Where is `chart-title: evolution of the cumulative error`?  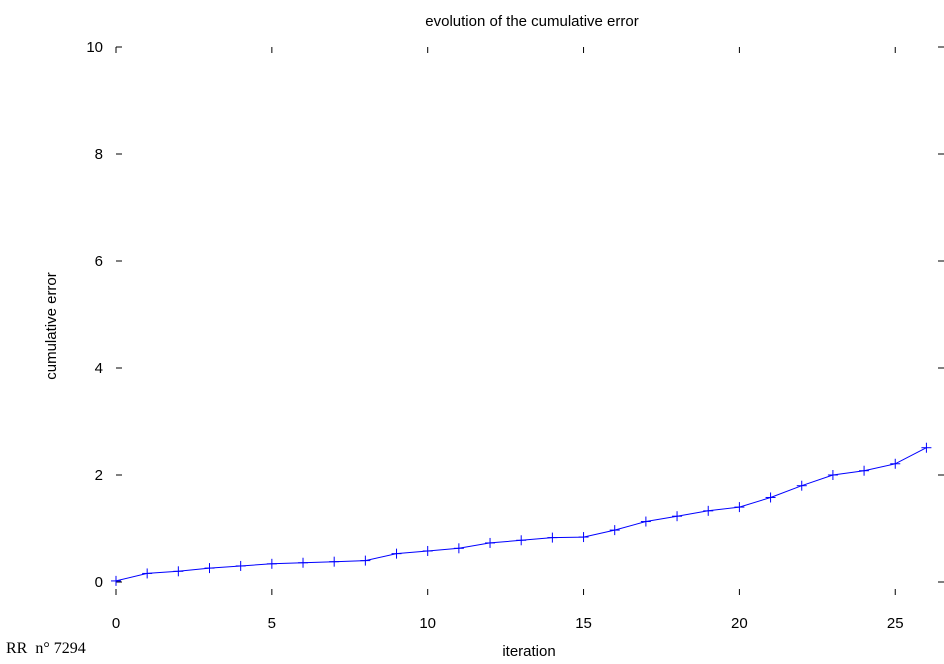
chart-title: evolution of the cumulative error is located at coordinates (531, 21).